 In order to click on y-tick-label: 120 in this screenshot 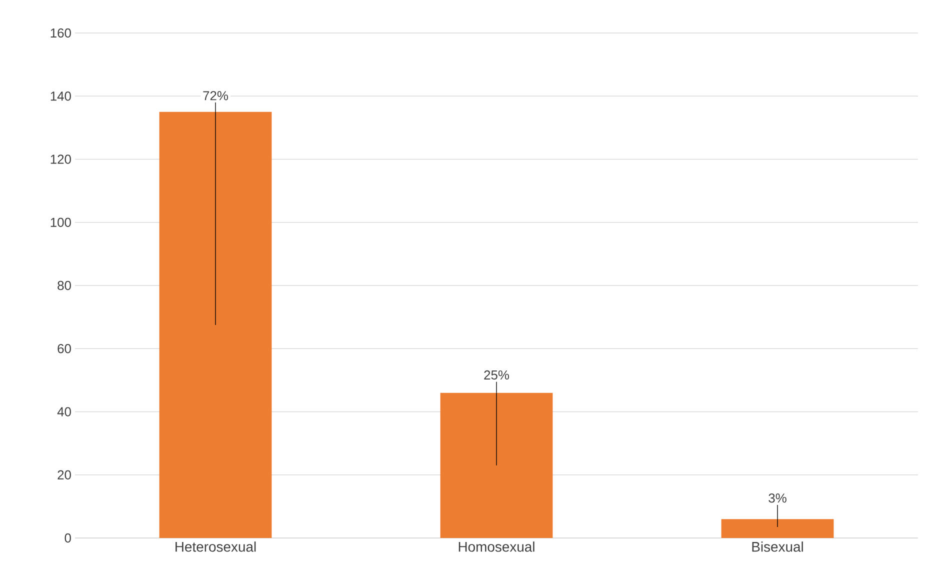, I will do `click(60, 159)`.